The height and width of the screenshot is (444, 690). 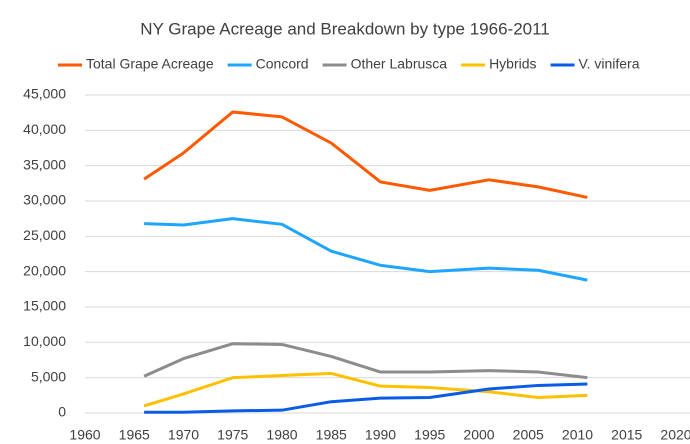 I want to click on x-tick-label: 1990, so click(x=380, y=435).